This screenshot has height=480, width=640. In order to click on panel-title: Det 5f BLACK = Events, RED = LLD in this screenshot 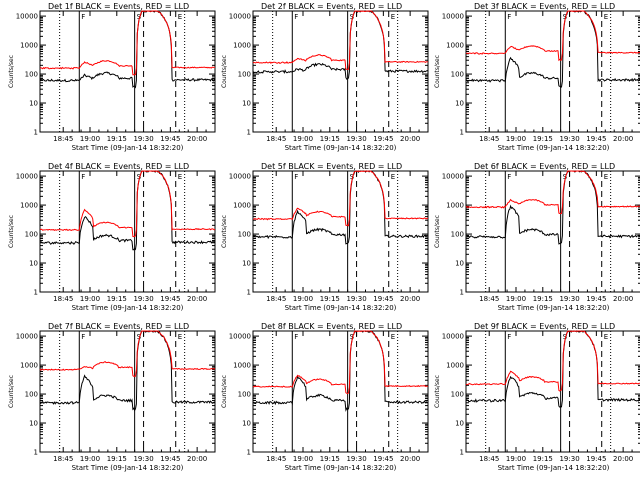, I will do `click(331, 166)`.